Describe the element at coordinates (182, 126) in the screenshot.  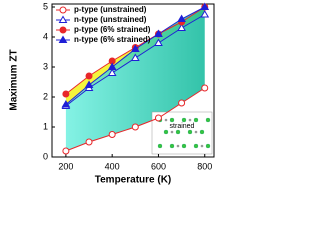
I see `inset-label: strained` at that location.